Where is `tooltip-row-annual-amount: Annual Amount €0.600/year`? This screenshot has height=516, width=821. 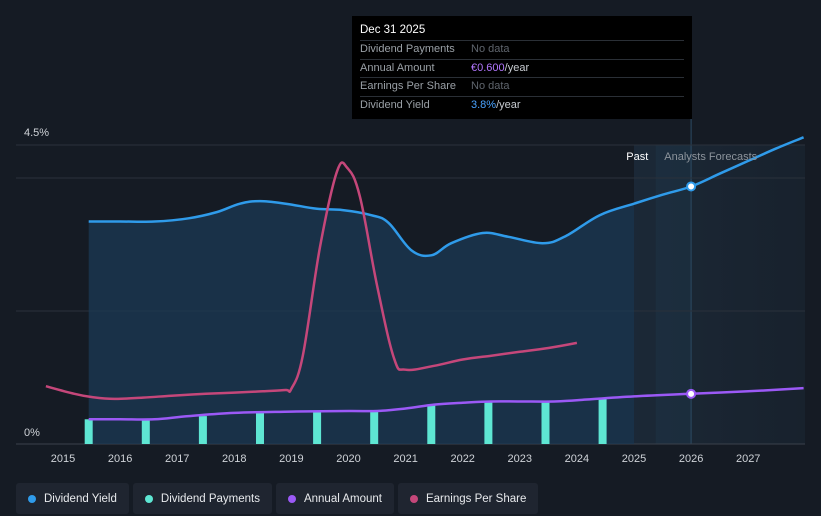
tooltip-row-annual-amount: Annual Amount €0.600/year is located at coordinates (522, 68).